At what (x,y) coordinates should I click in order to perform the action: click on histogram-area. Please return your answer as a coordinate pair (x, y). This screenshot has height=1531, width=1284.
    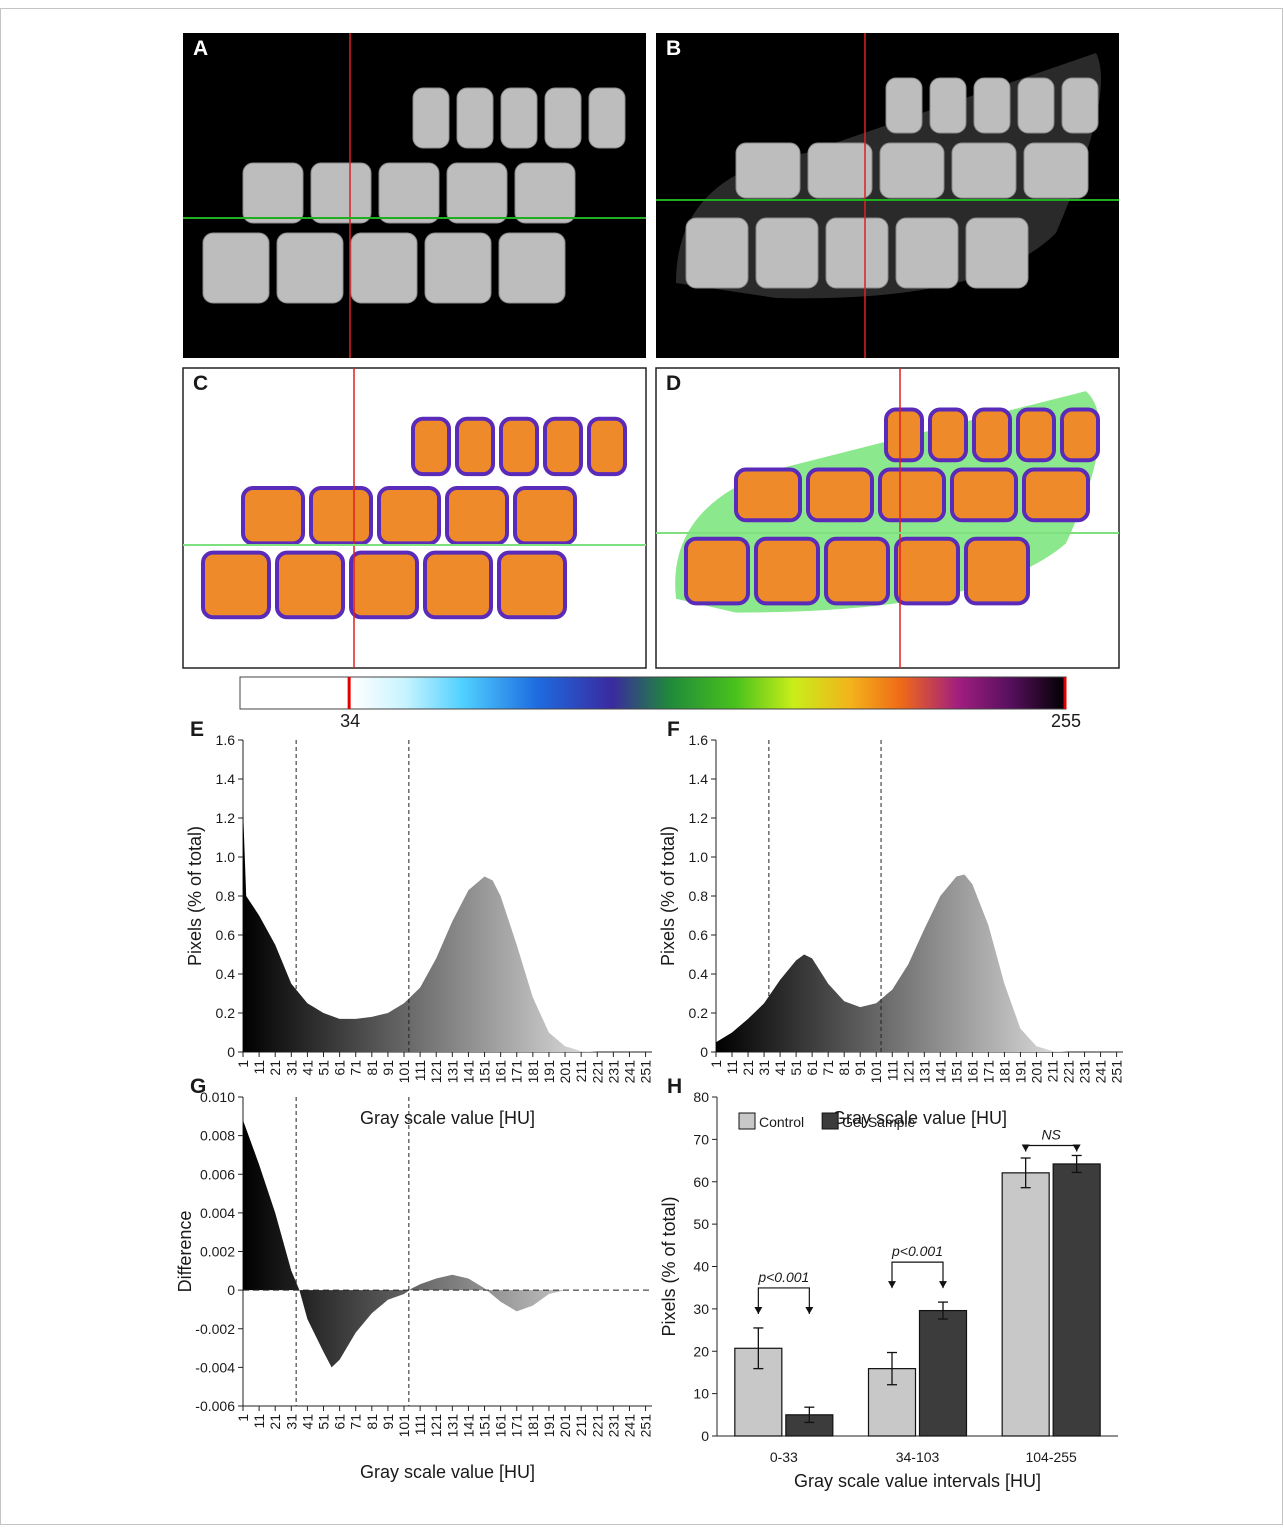
    Looking at the image, I should click on (919, 963).